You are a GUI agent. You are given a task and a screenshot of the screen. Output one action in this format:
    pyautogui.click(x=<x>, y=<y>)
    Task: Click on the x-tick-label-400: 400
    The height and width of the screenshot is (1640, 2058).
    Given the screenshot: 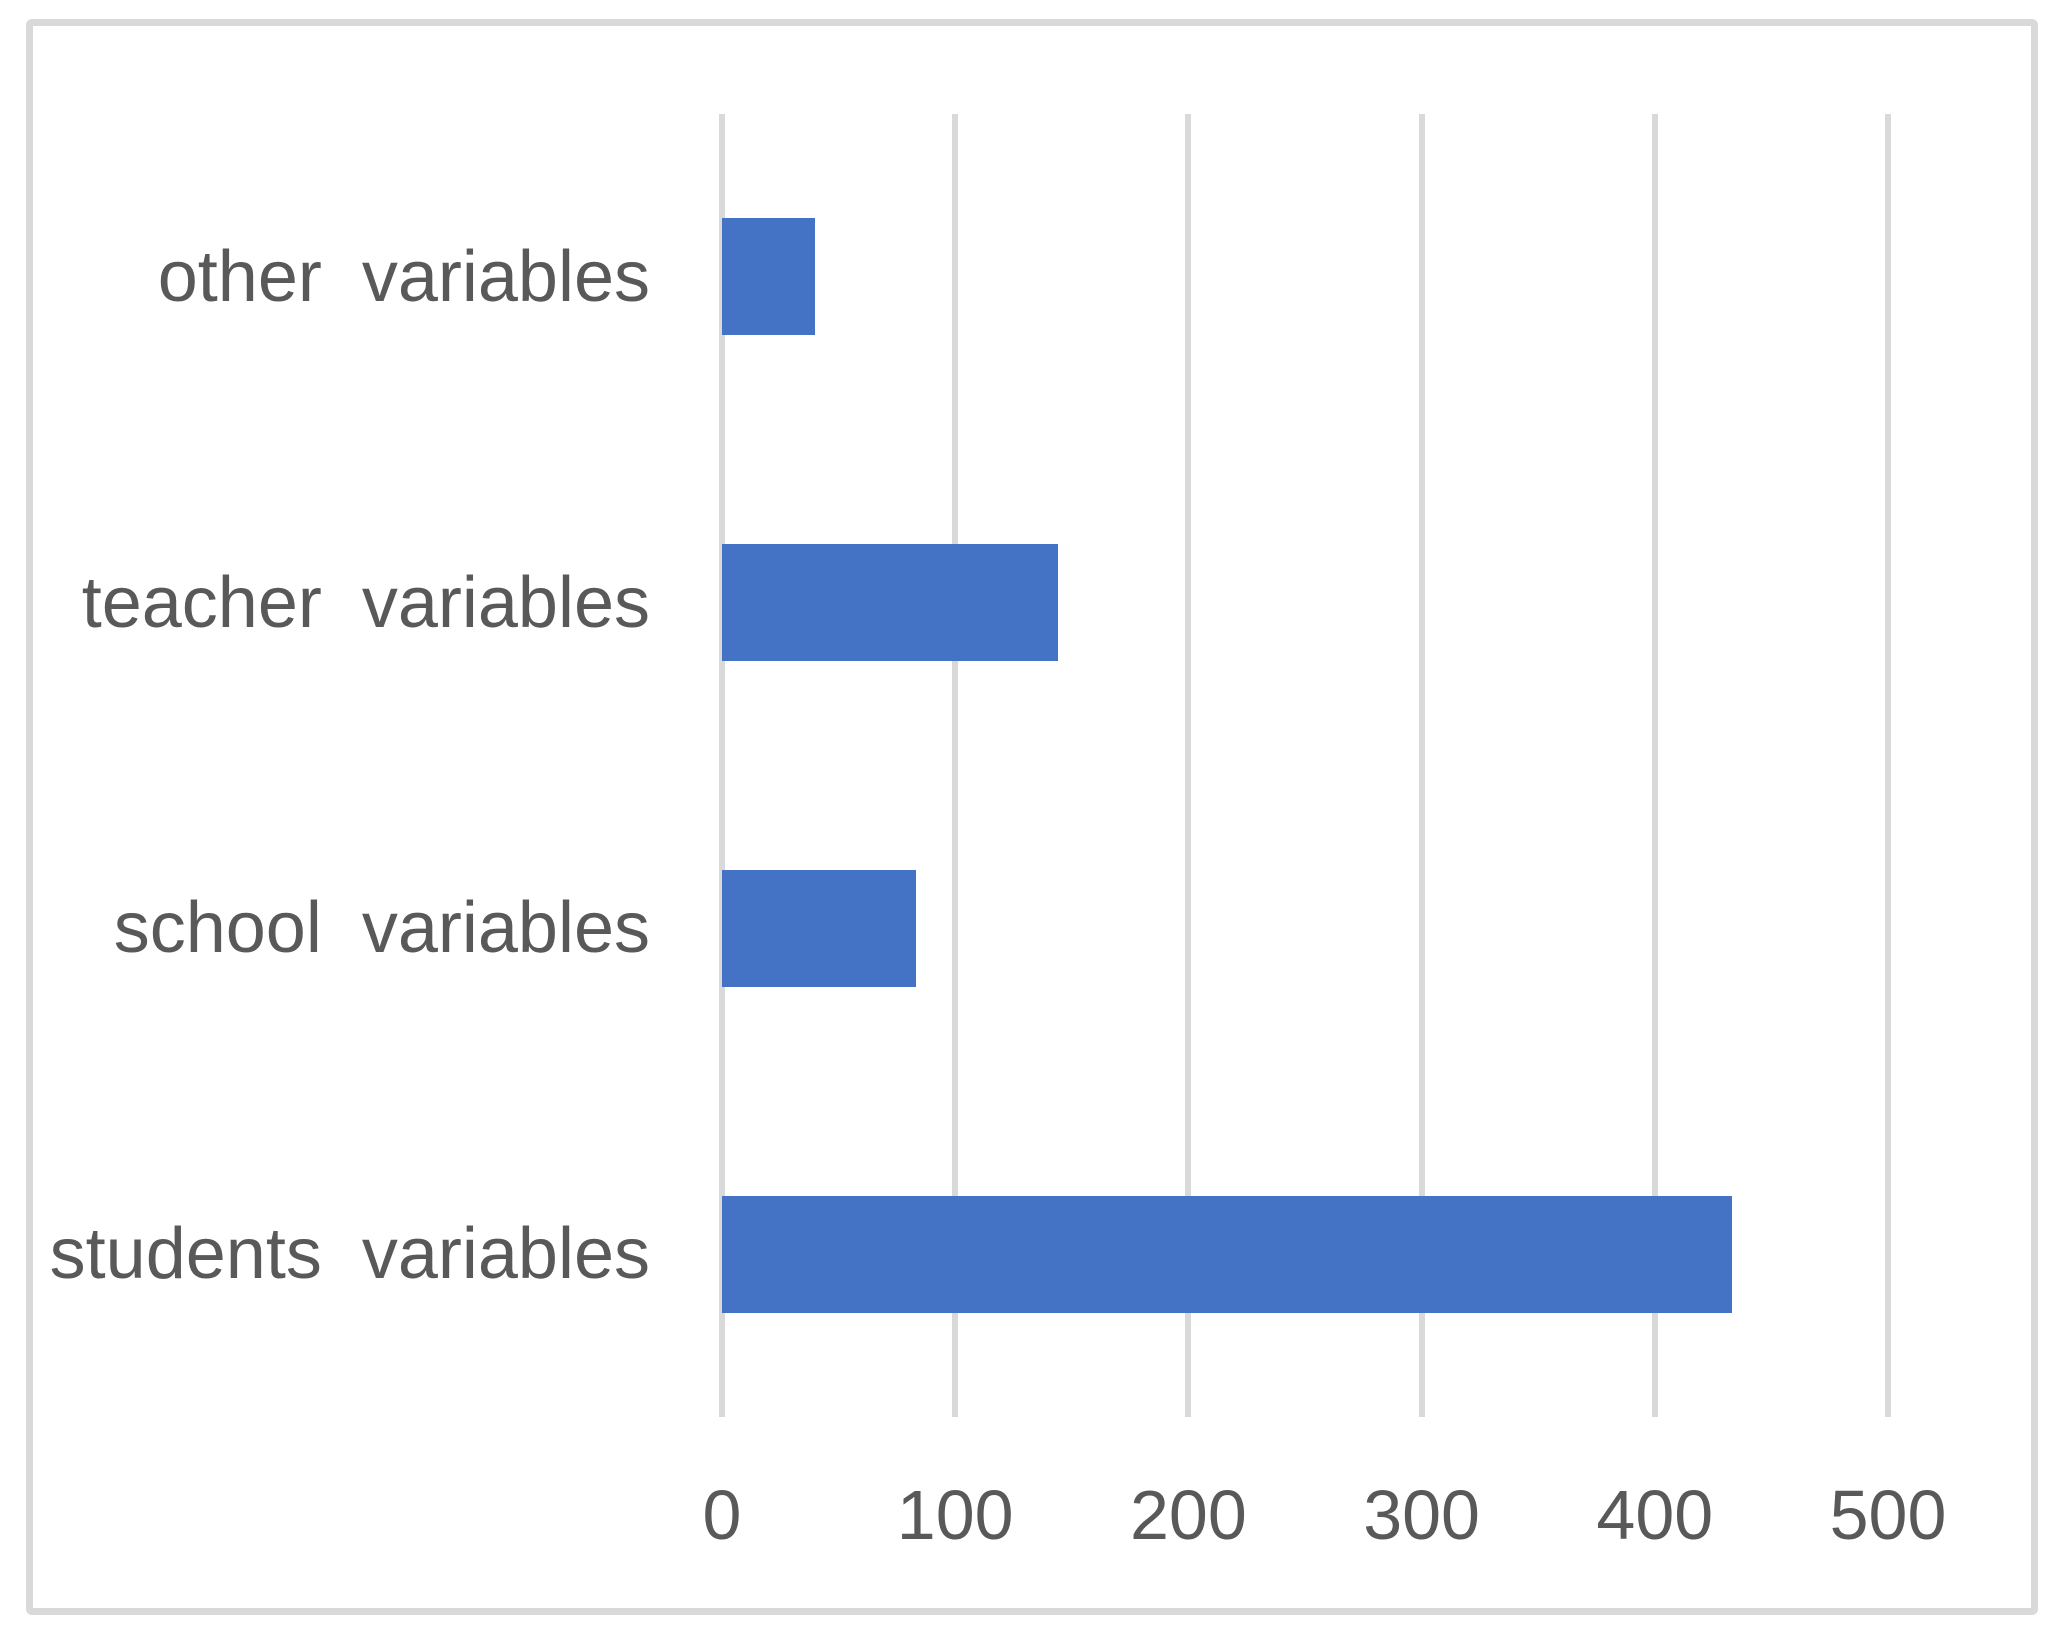 What is the action you would take?
    pyautogui.click(x=1655, y=1515)
    